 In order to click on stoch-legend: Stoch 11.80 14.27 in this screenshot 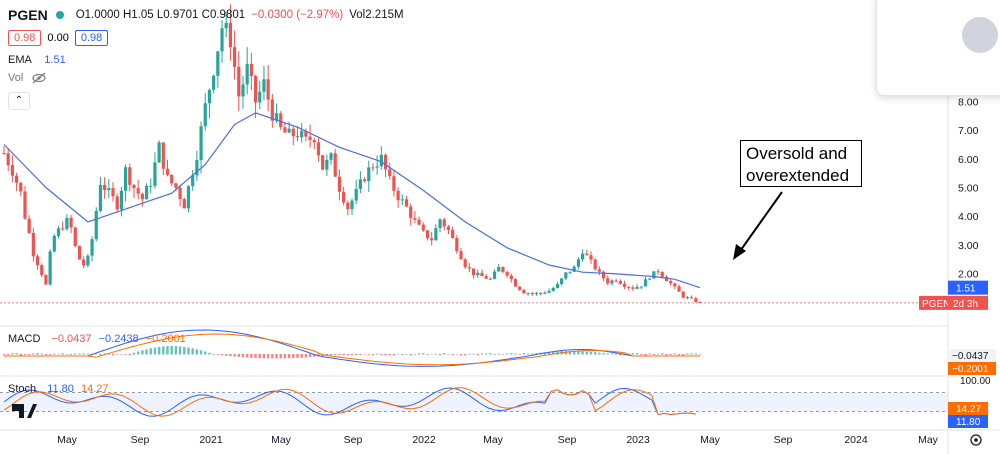, I will do `click(58, 389)`.